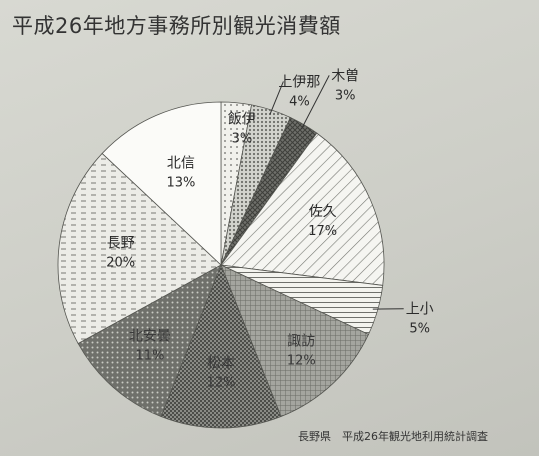 The height and width of the screenshot is (456, 539). Describe the element at coordinates (242, 119) in the screenshot. I see `slice-name-label-1: 飯伊` at that location.